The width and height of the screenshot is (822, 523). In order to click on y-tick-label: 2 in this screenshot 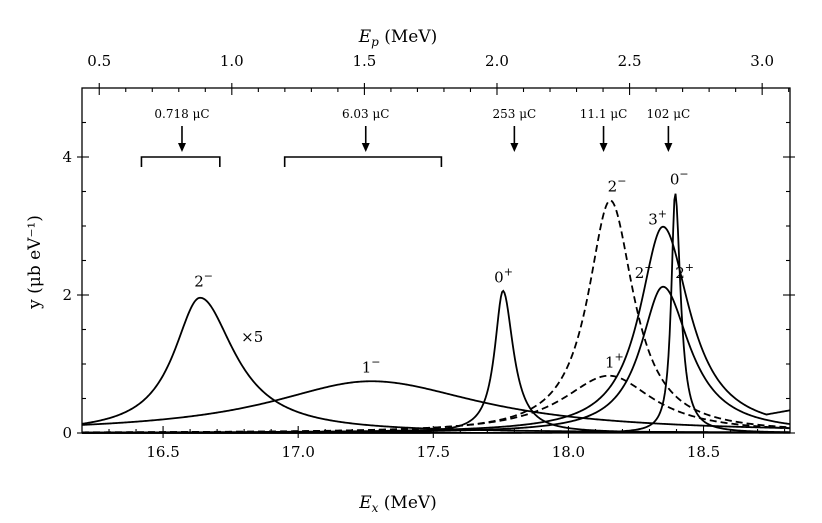, I will do `click(67, 295)`.